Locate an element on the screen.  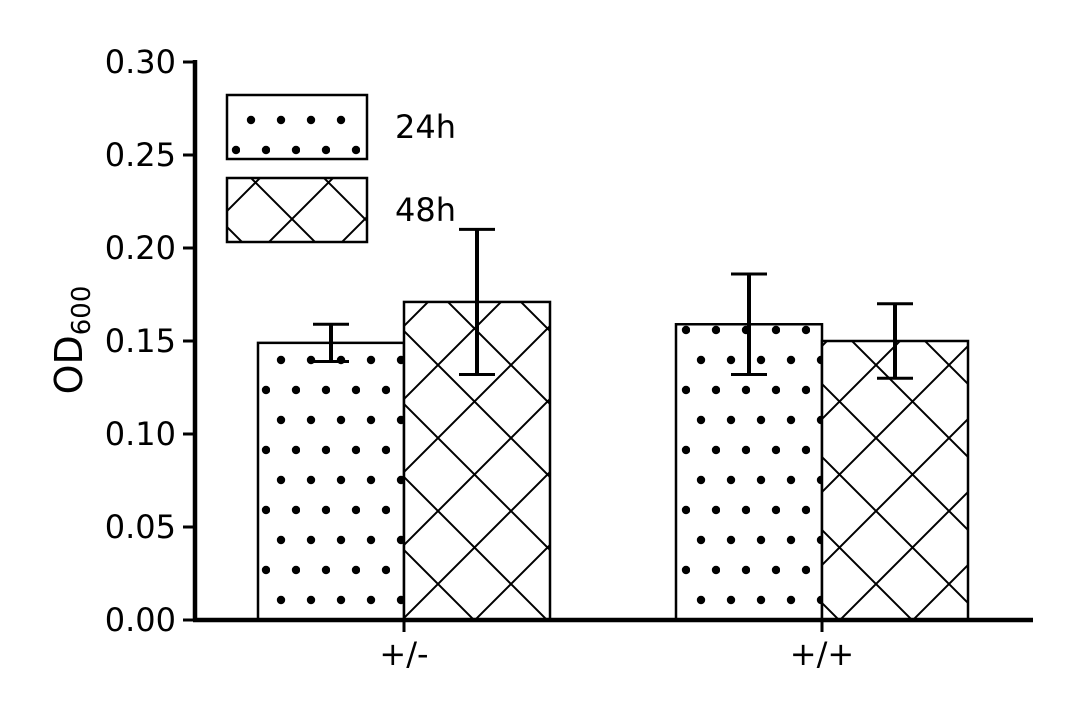
x-tick-label: +/- is located at coordinates (403, 654).